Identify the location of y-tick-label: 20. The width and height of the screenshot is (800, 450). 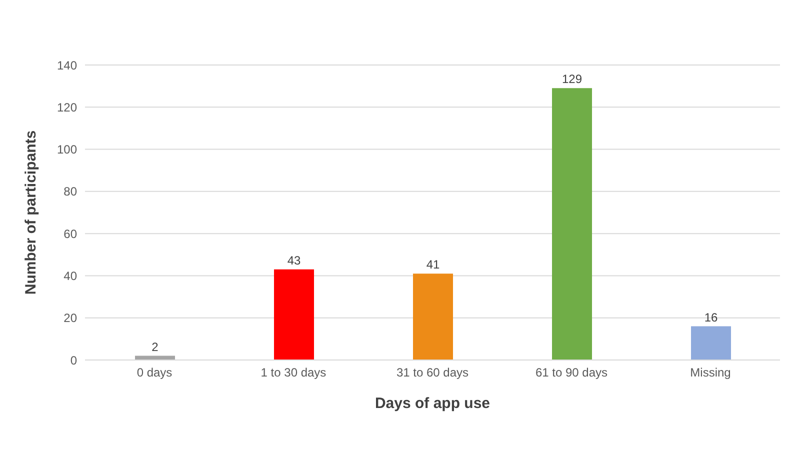
(71, 318).